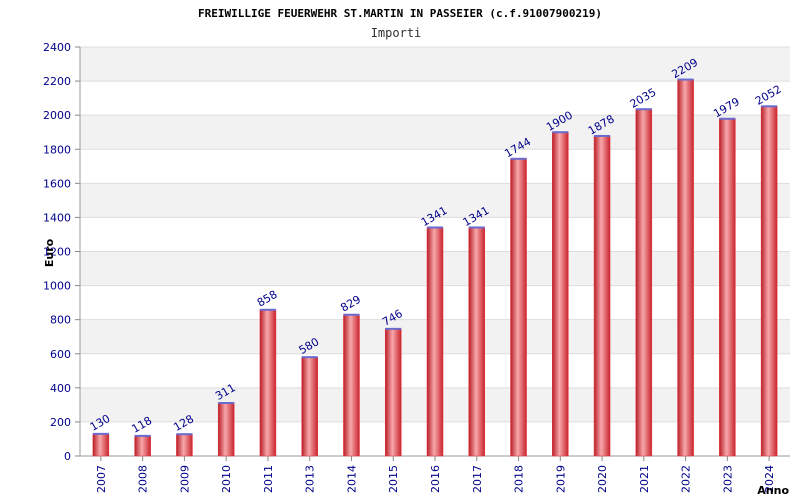 This screenshot has height=500, width=800. Describe the element at coordinates (393, 479) in the screenshot. I see `x-tick-label: 2015` at that location.